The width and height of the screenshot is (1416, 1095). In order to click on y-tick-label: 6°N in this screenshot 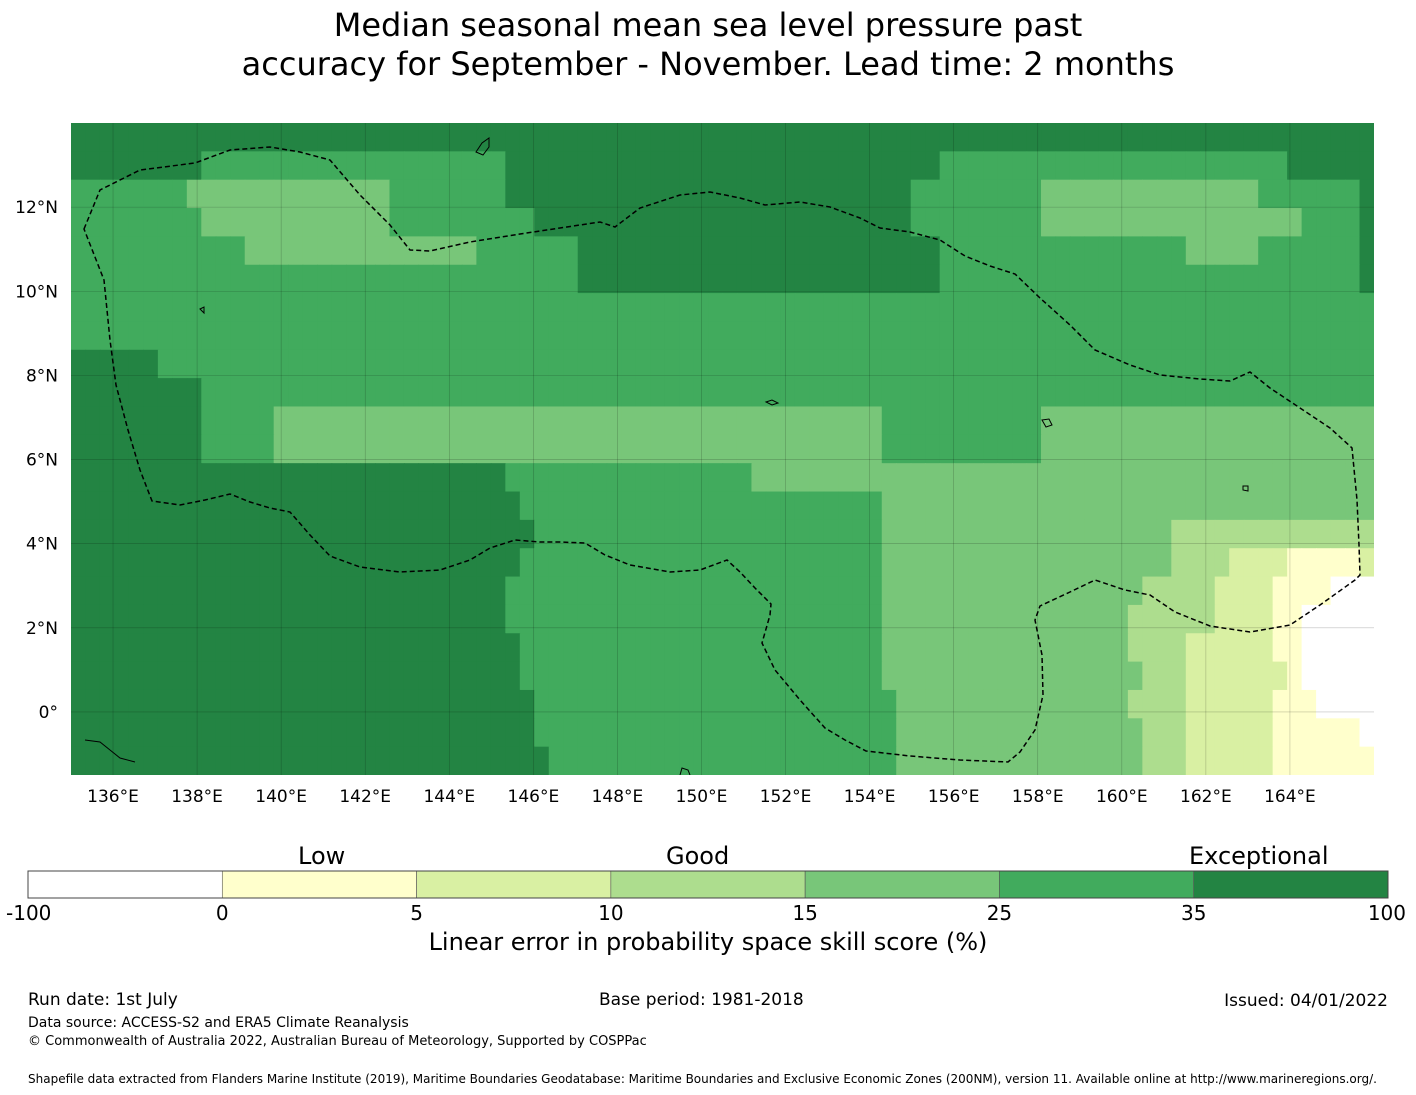, I will do `click(42, 461)`.